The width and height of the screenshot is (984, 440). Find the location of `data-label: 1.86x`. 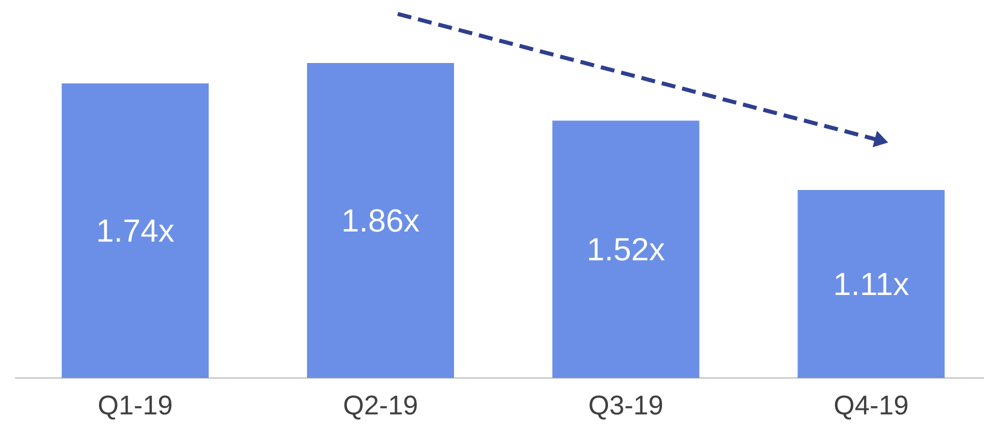

data-label: 1.86x is located at coordinates (382, 220).